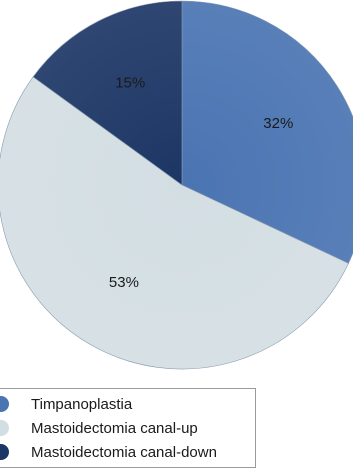  Describe the element at coordinates (114, 428) in the screenshot. I see `legend-label: Mastoidectomia canal-up` at that location.